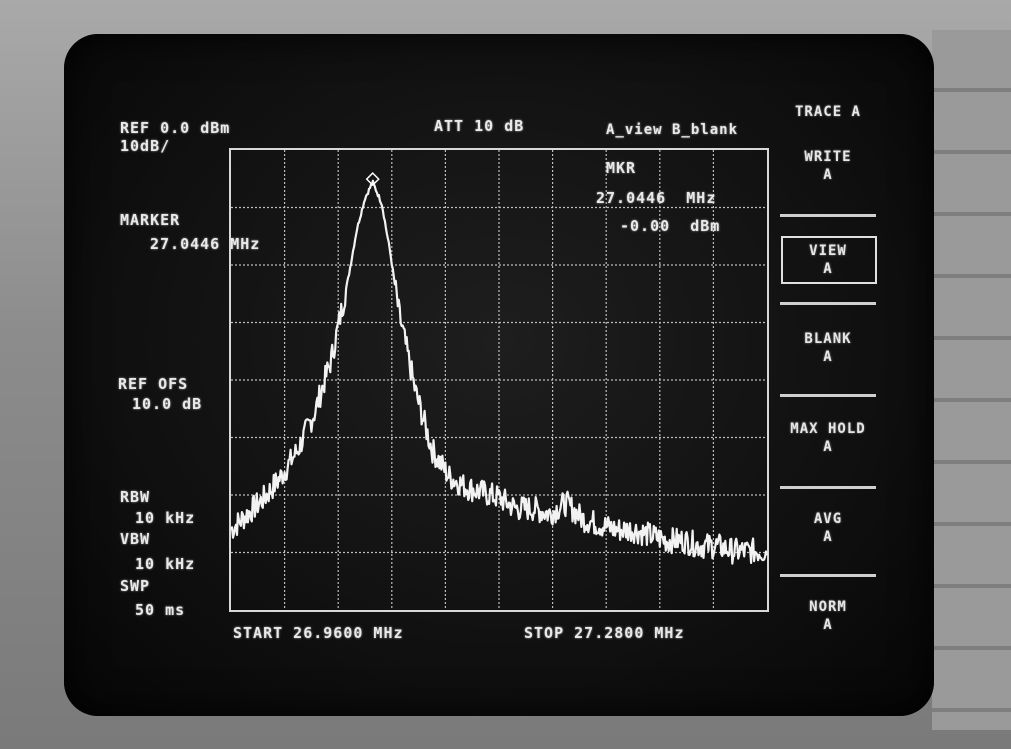 The width and height of the screenshot is (1011, 749). Describe the element at coordinates (828, 348) in the screenshot. I see `softkey-blank-a: BLANK A` at that location.